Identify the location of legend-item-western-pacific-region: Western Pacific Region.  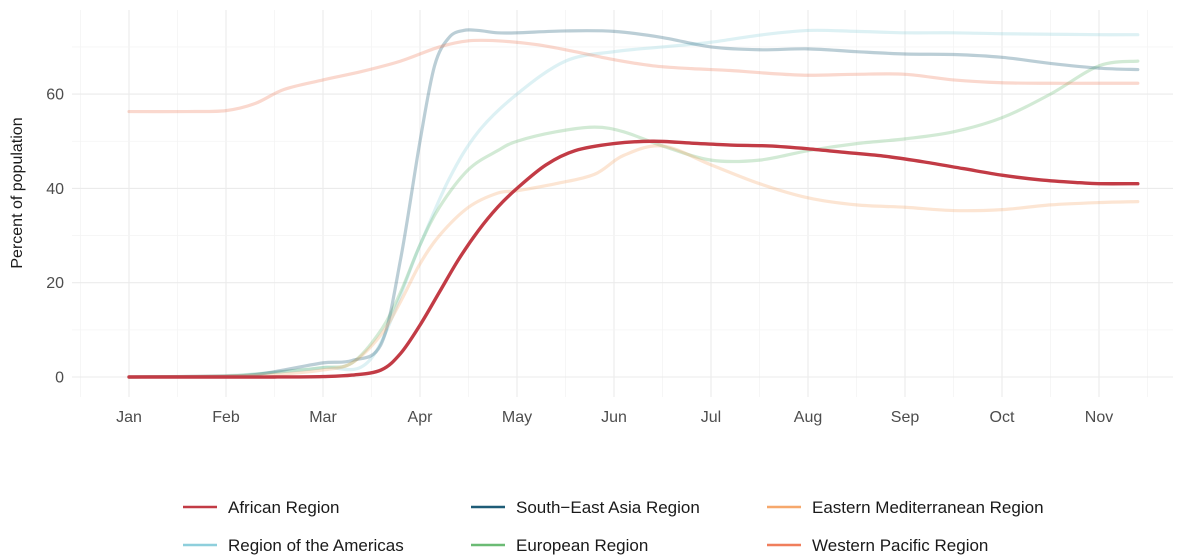
(877, 545).